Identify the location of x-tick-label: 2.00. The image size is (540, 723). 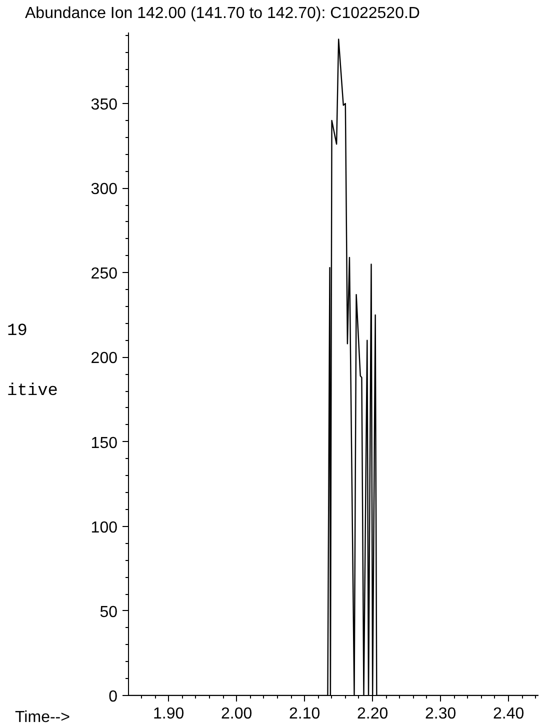
(236, 714).